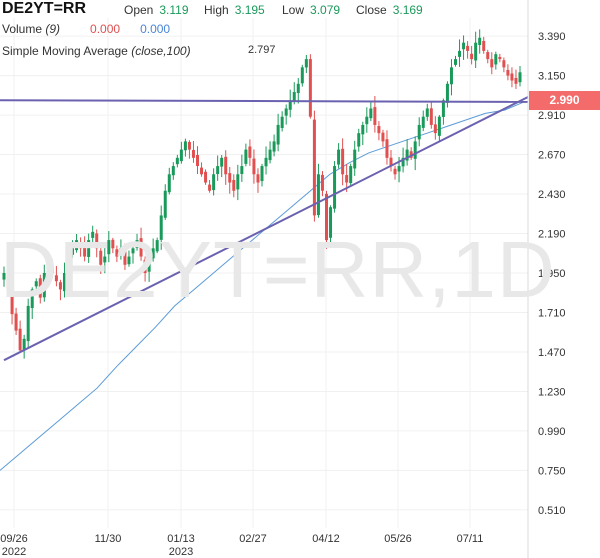  I want to click on y-tick-label: 2.430, so click(552, 195).